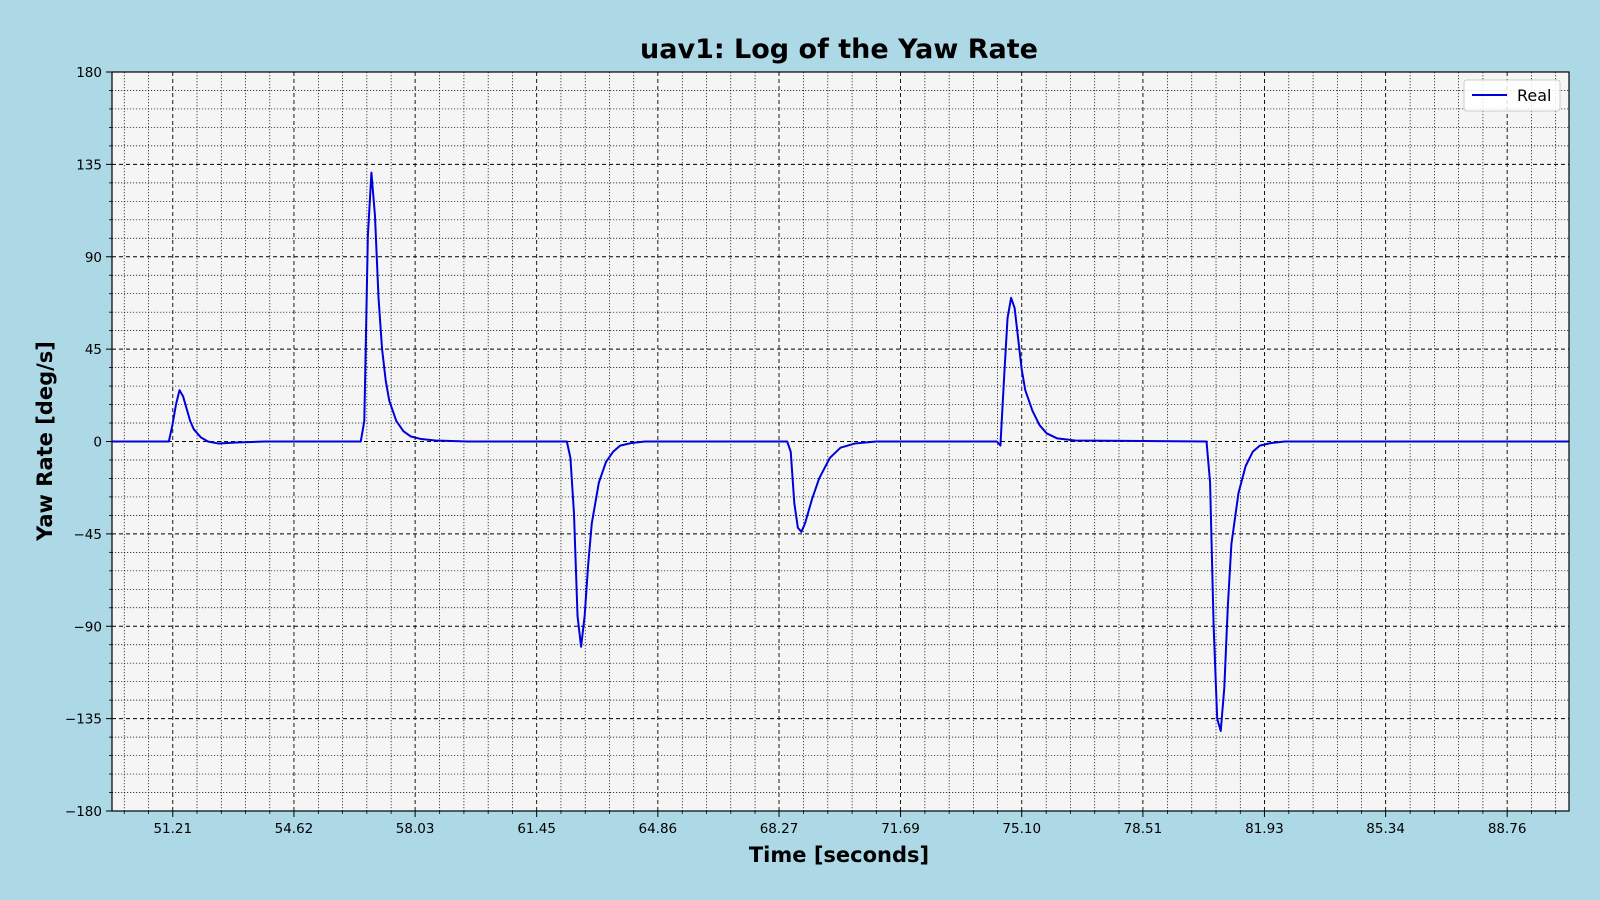 The width and height of the screenshot is (1600, 900). Describe the element at coordinates (83, 812) in the screenshot. I see `y-tick-label: −180` at that location.